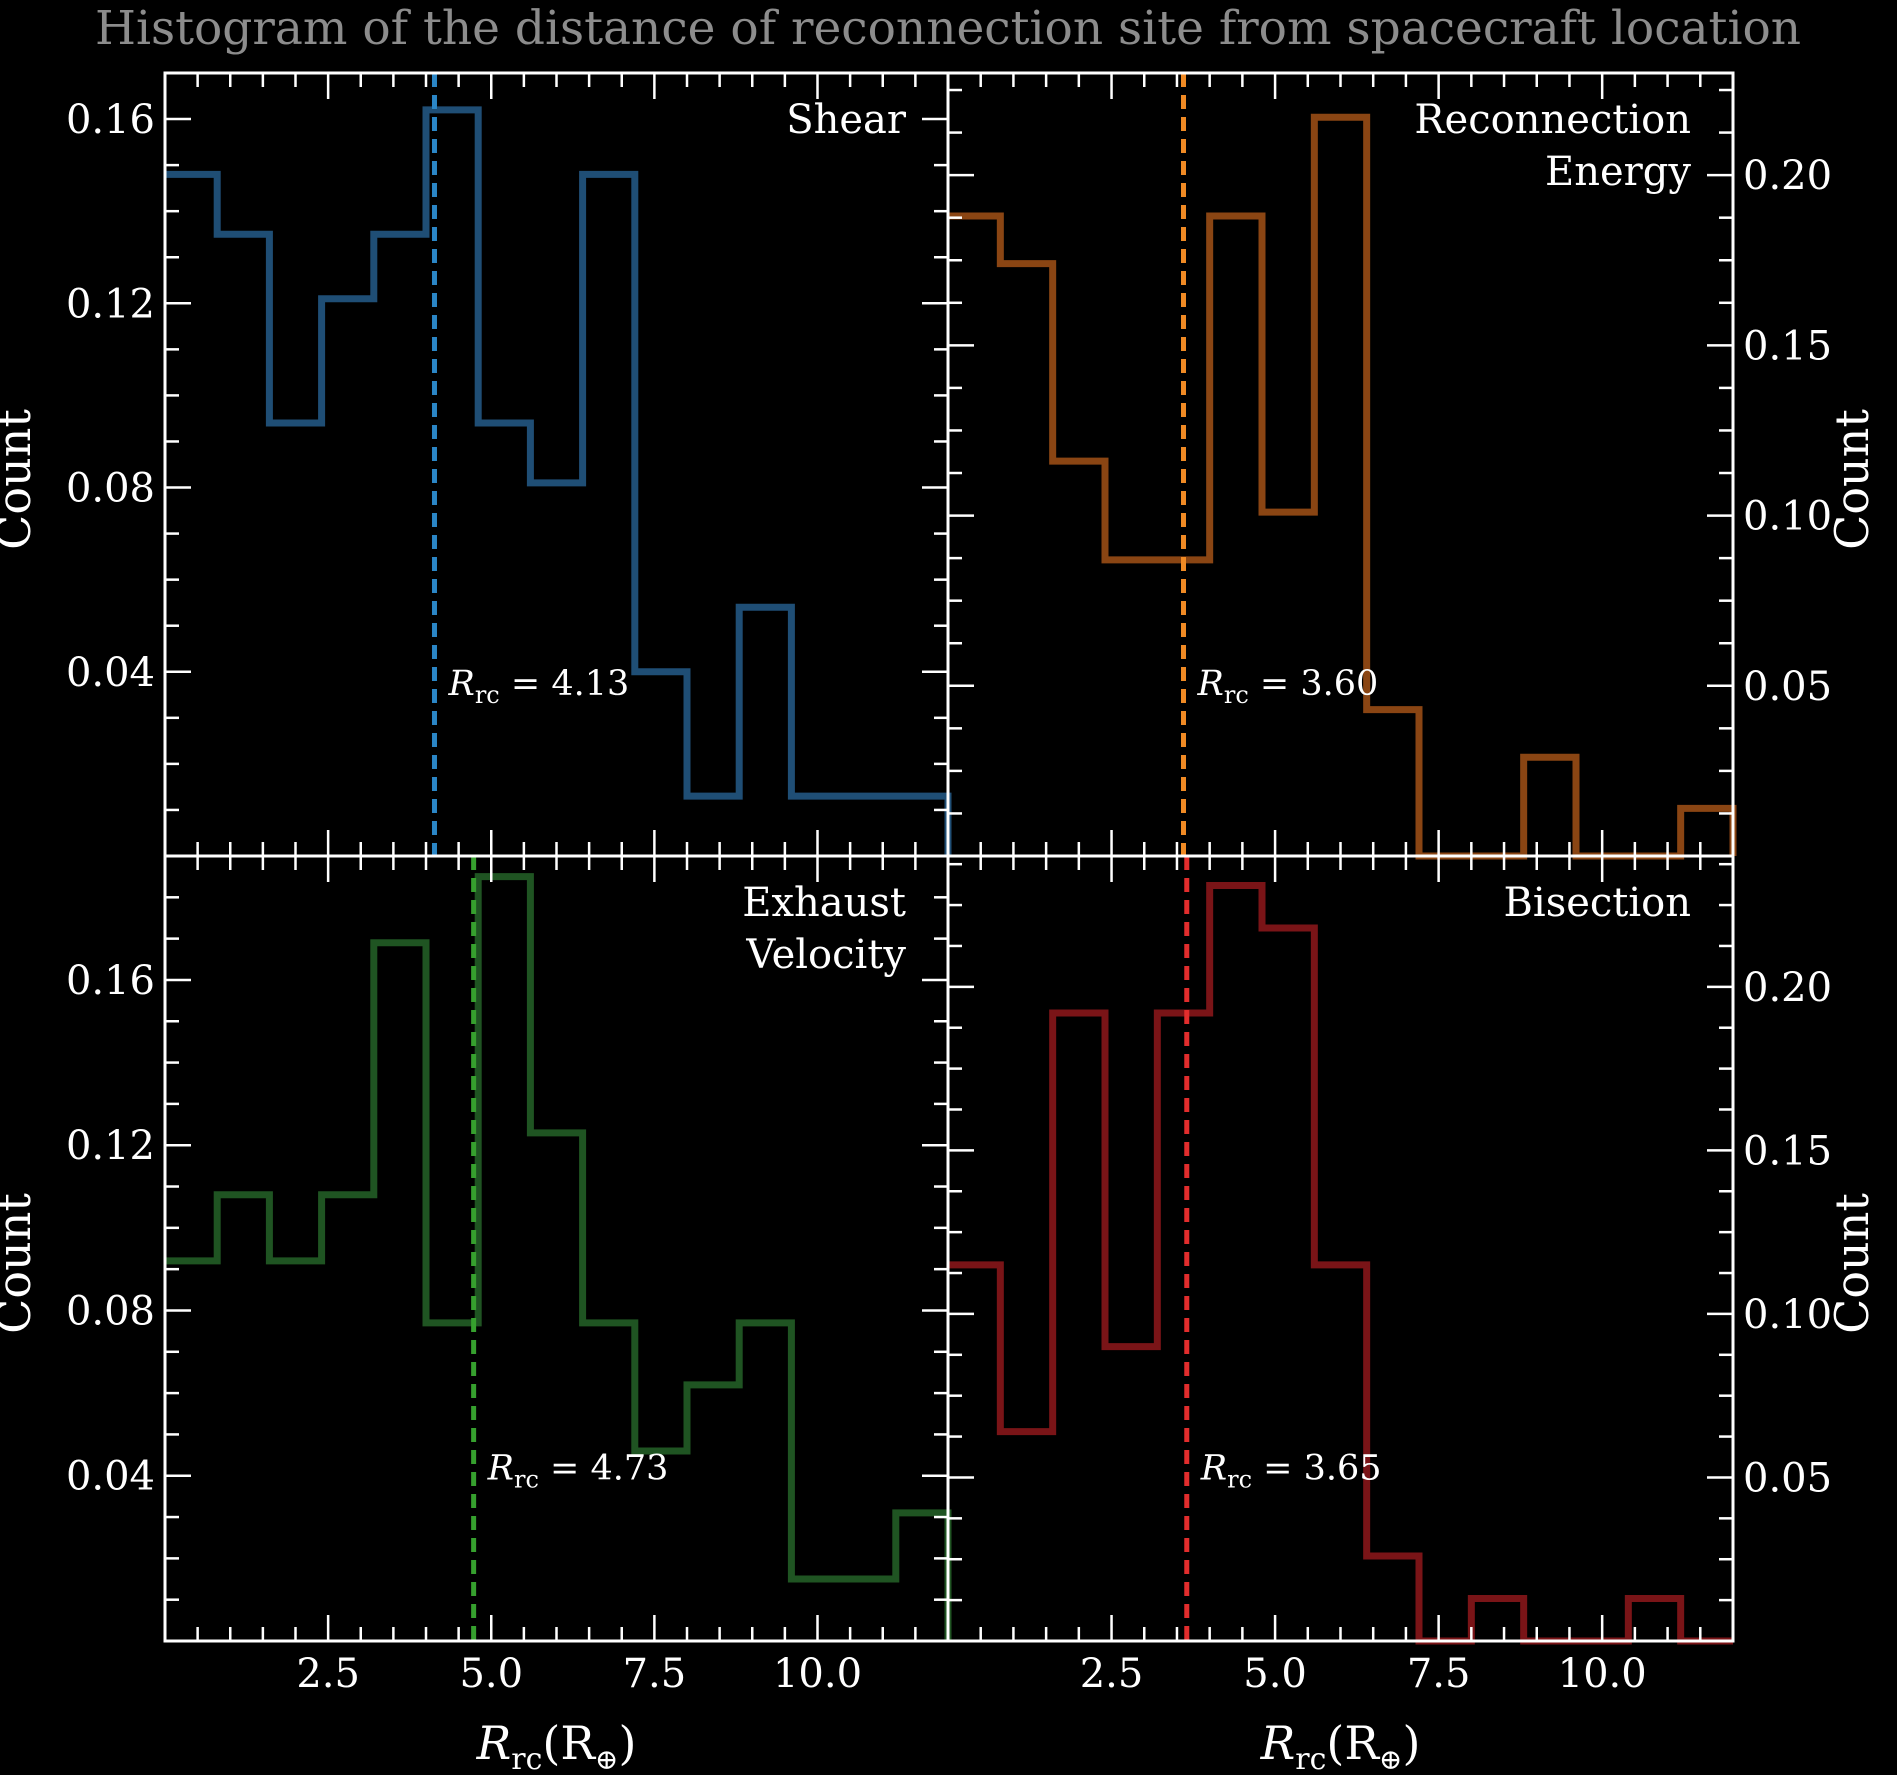  Describe the element at coordinates (1552, 120) in the screenshot. I see `panel-label: Reconnection` at that location.